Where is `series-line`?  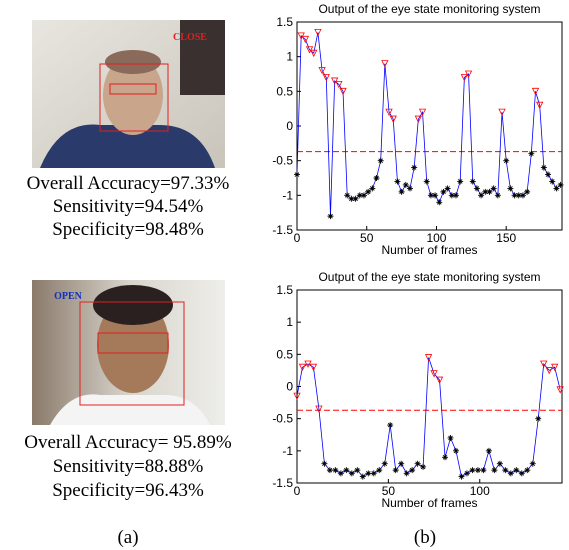 series-line is located at coordinates (428, 417).